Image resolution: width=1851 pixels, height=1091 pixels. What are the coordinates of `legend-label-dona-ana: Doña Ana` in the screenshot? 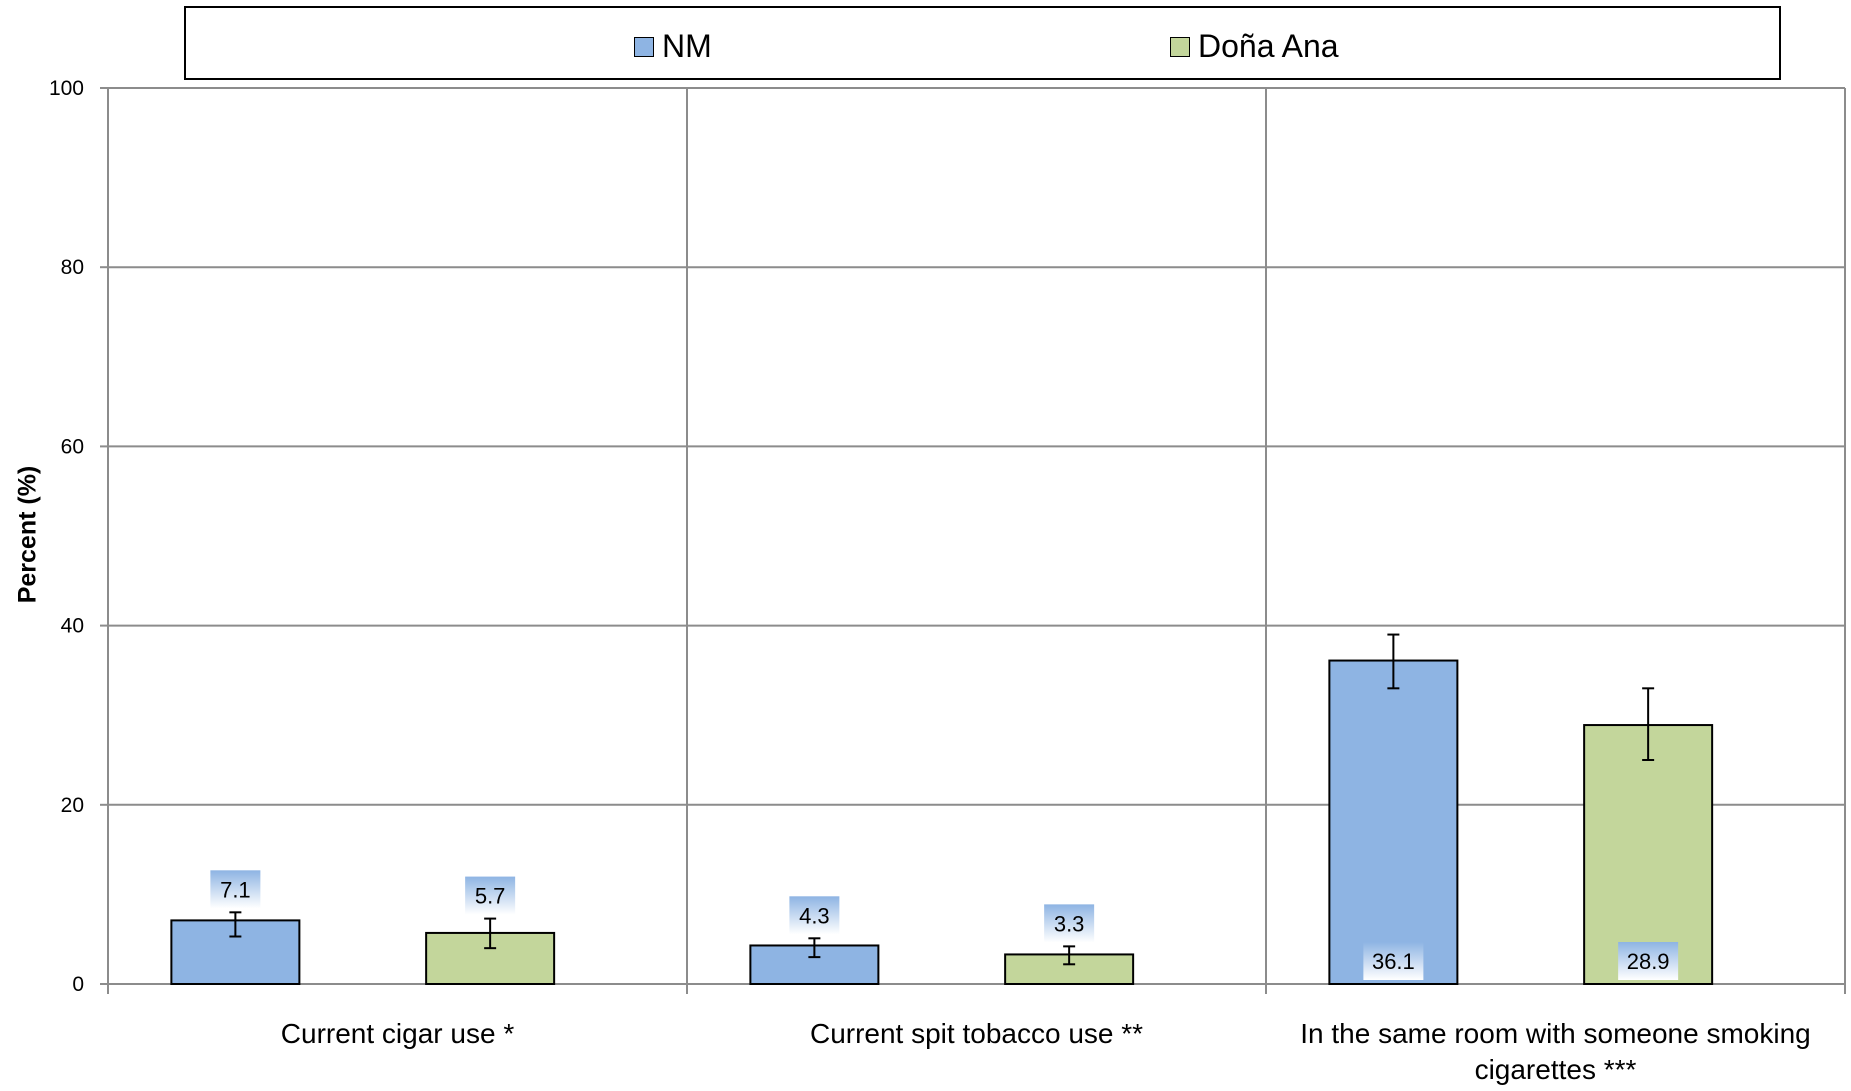 It's located at (1268, 46).